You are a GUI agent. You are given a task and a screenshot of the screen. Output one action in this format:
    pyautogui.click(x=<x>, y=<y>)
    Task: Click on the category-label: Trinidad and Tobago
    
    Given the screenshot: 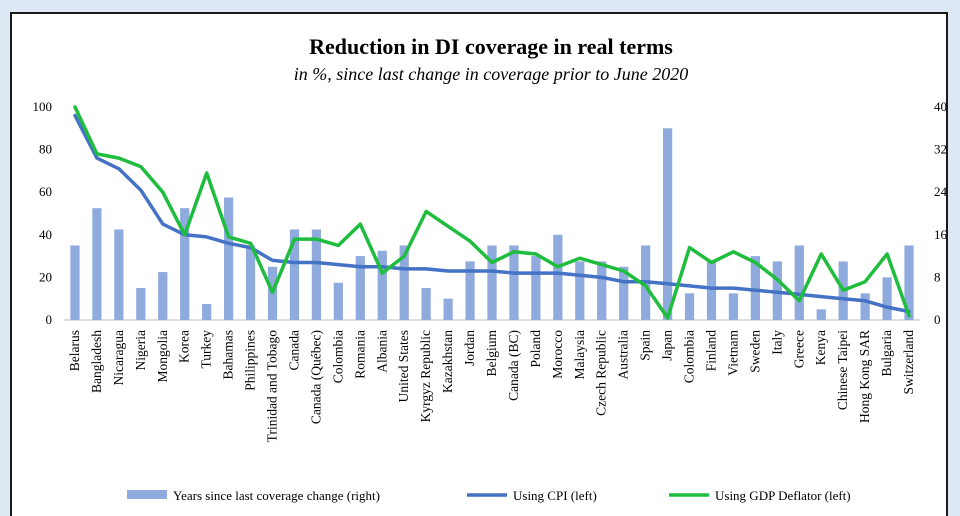 What is the action you would take?
    pyautogui.click(x=272, y=386)
    